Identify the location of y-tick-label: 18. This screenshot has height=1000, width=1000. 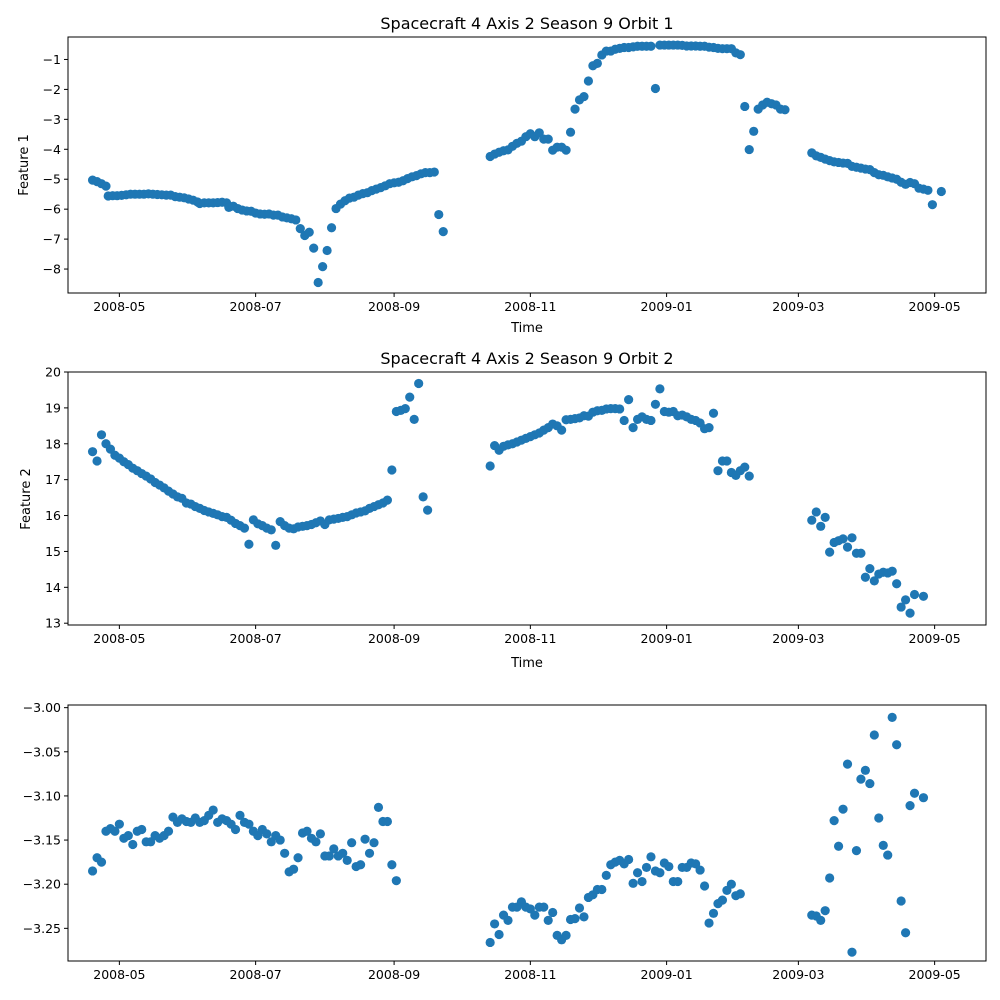
(53, 443).